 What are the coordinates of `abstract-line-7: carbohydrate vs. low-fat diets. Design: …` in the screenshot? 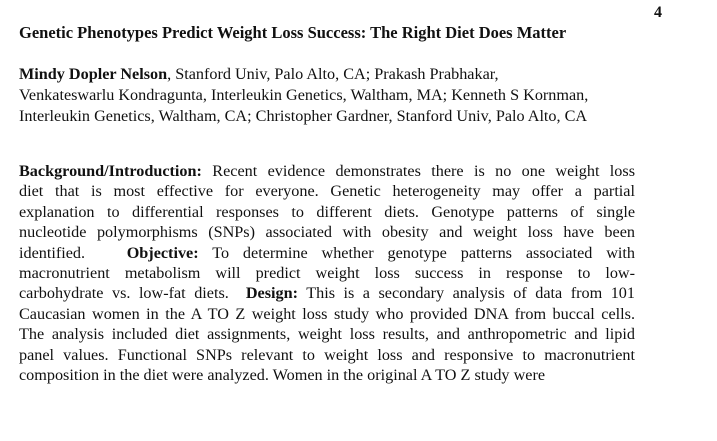 It's located at (327, 293).